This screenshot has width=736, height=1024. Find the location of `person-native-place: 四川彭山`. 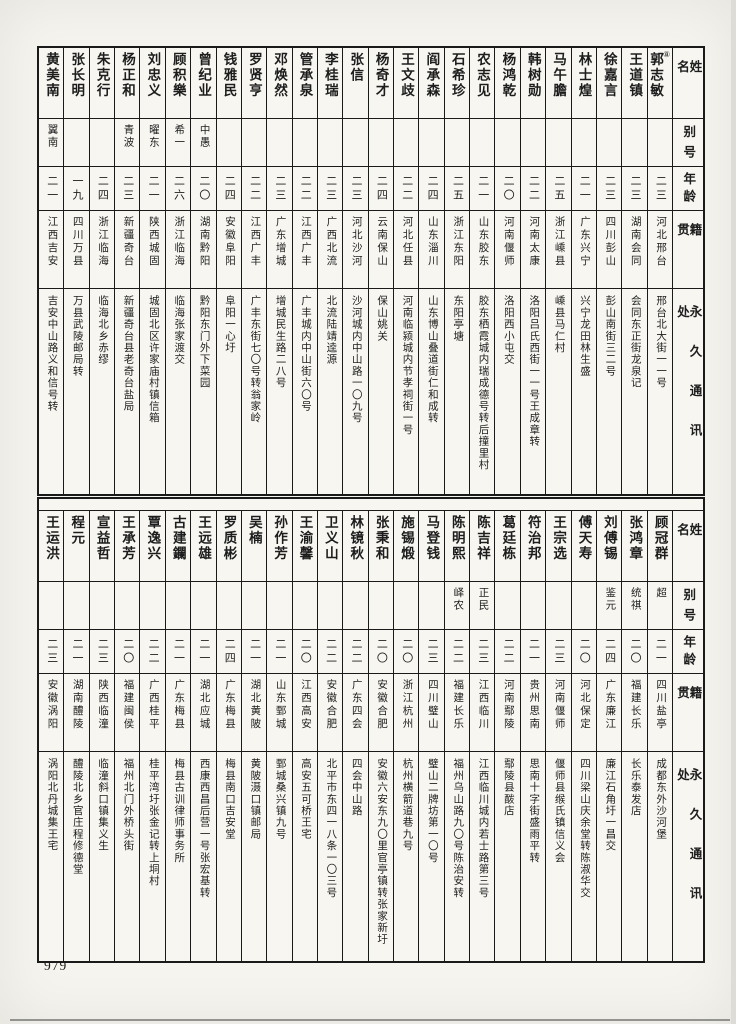

person-native-place: 四川彭山 is located at coordinates (609, 249).